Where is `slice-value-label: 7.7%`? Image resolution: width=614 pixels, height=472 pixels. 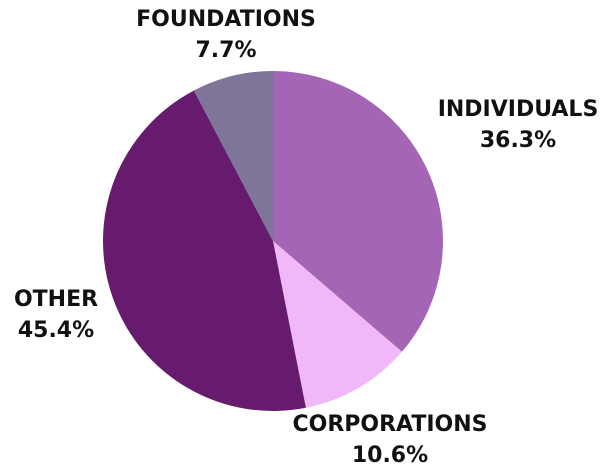 slice-value-label: 7.7% is located at coordinates (225, 50).